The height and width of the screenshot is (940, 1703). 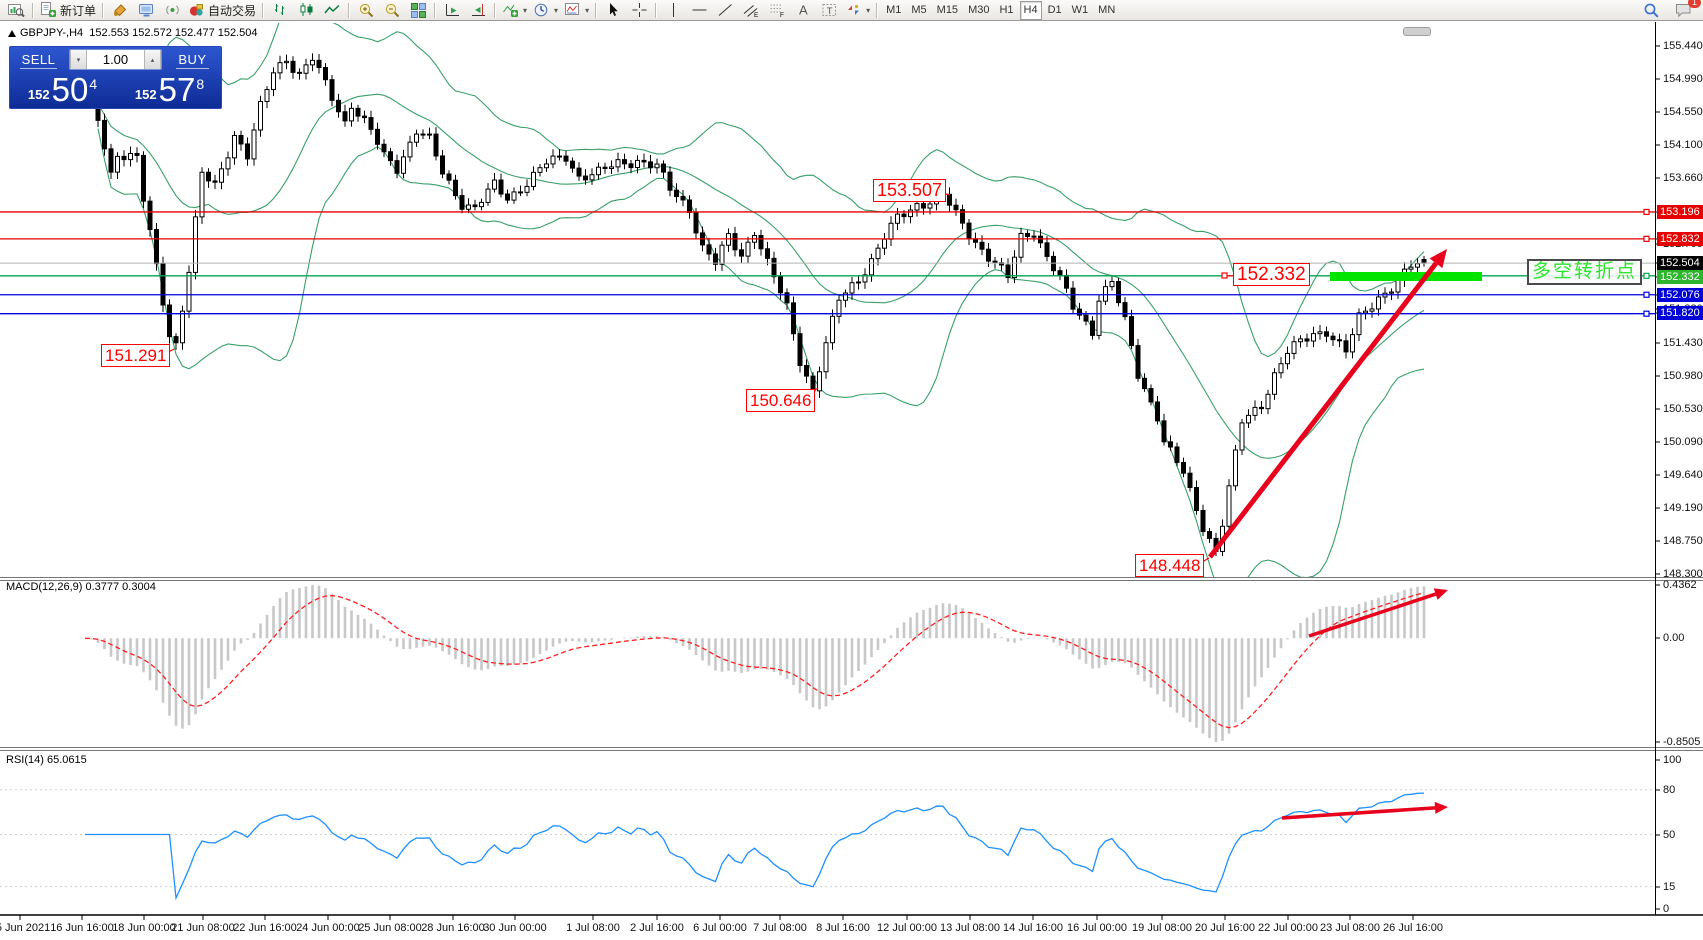 What do you see at coordinates (910, 190) in the screenshot?
I see `price-annotation-153507: 153.507` at bounding box center [910, 190].